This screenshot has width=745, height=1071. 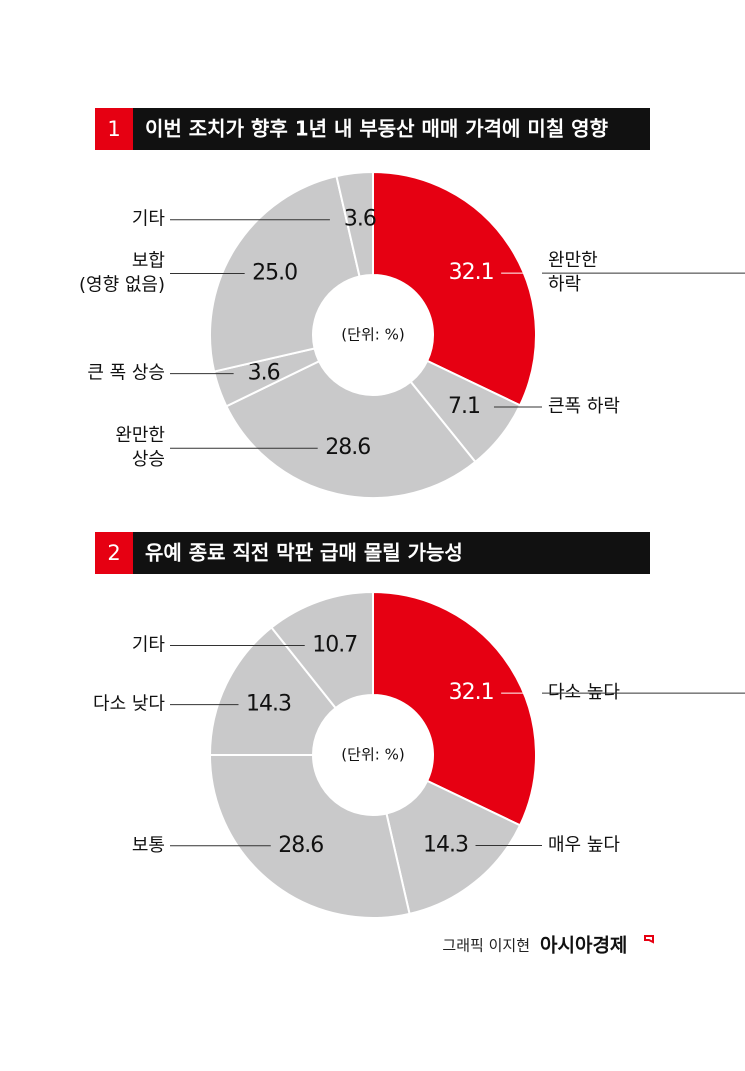 What do you see at coordinates (122, 284) in the screenshot?
I see `category-label: (영향 없음)` at bounding box center [122, 284].